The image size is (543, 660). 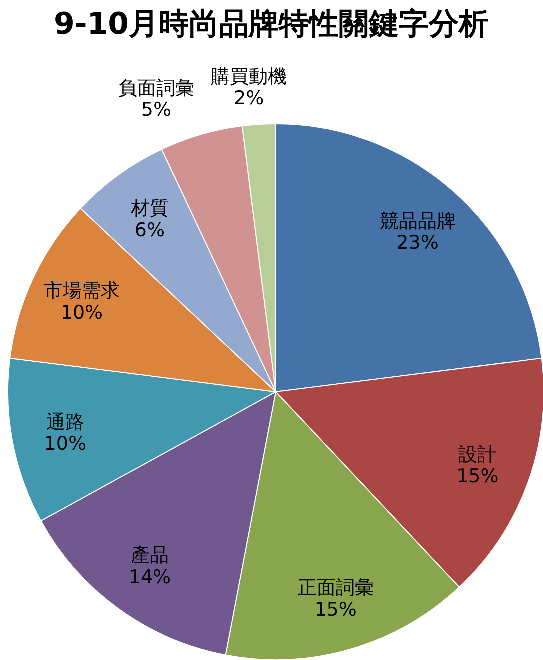 What do you see at coordinates (418, 221) in the screenshot?
I see `slice-label: 競品品牌` at bounding box center [418, 221].